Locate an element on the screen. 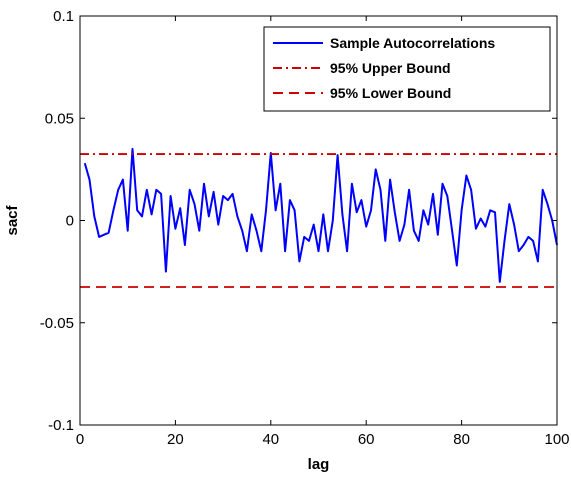 This screenshot has height=480, width=571. x-tick-label: 80 is located at coordinates (461, 439).